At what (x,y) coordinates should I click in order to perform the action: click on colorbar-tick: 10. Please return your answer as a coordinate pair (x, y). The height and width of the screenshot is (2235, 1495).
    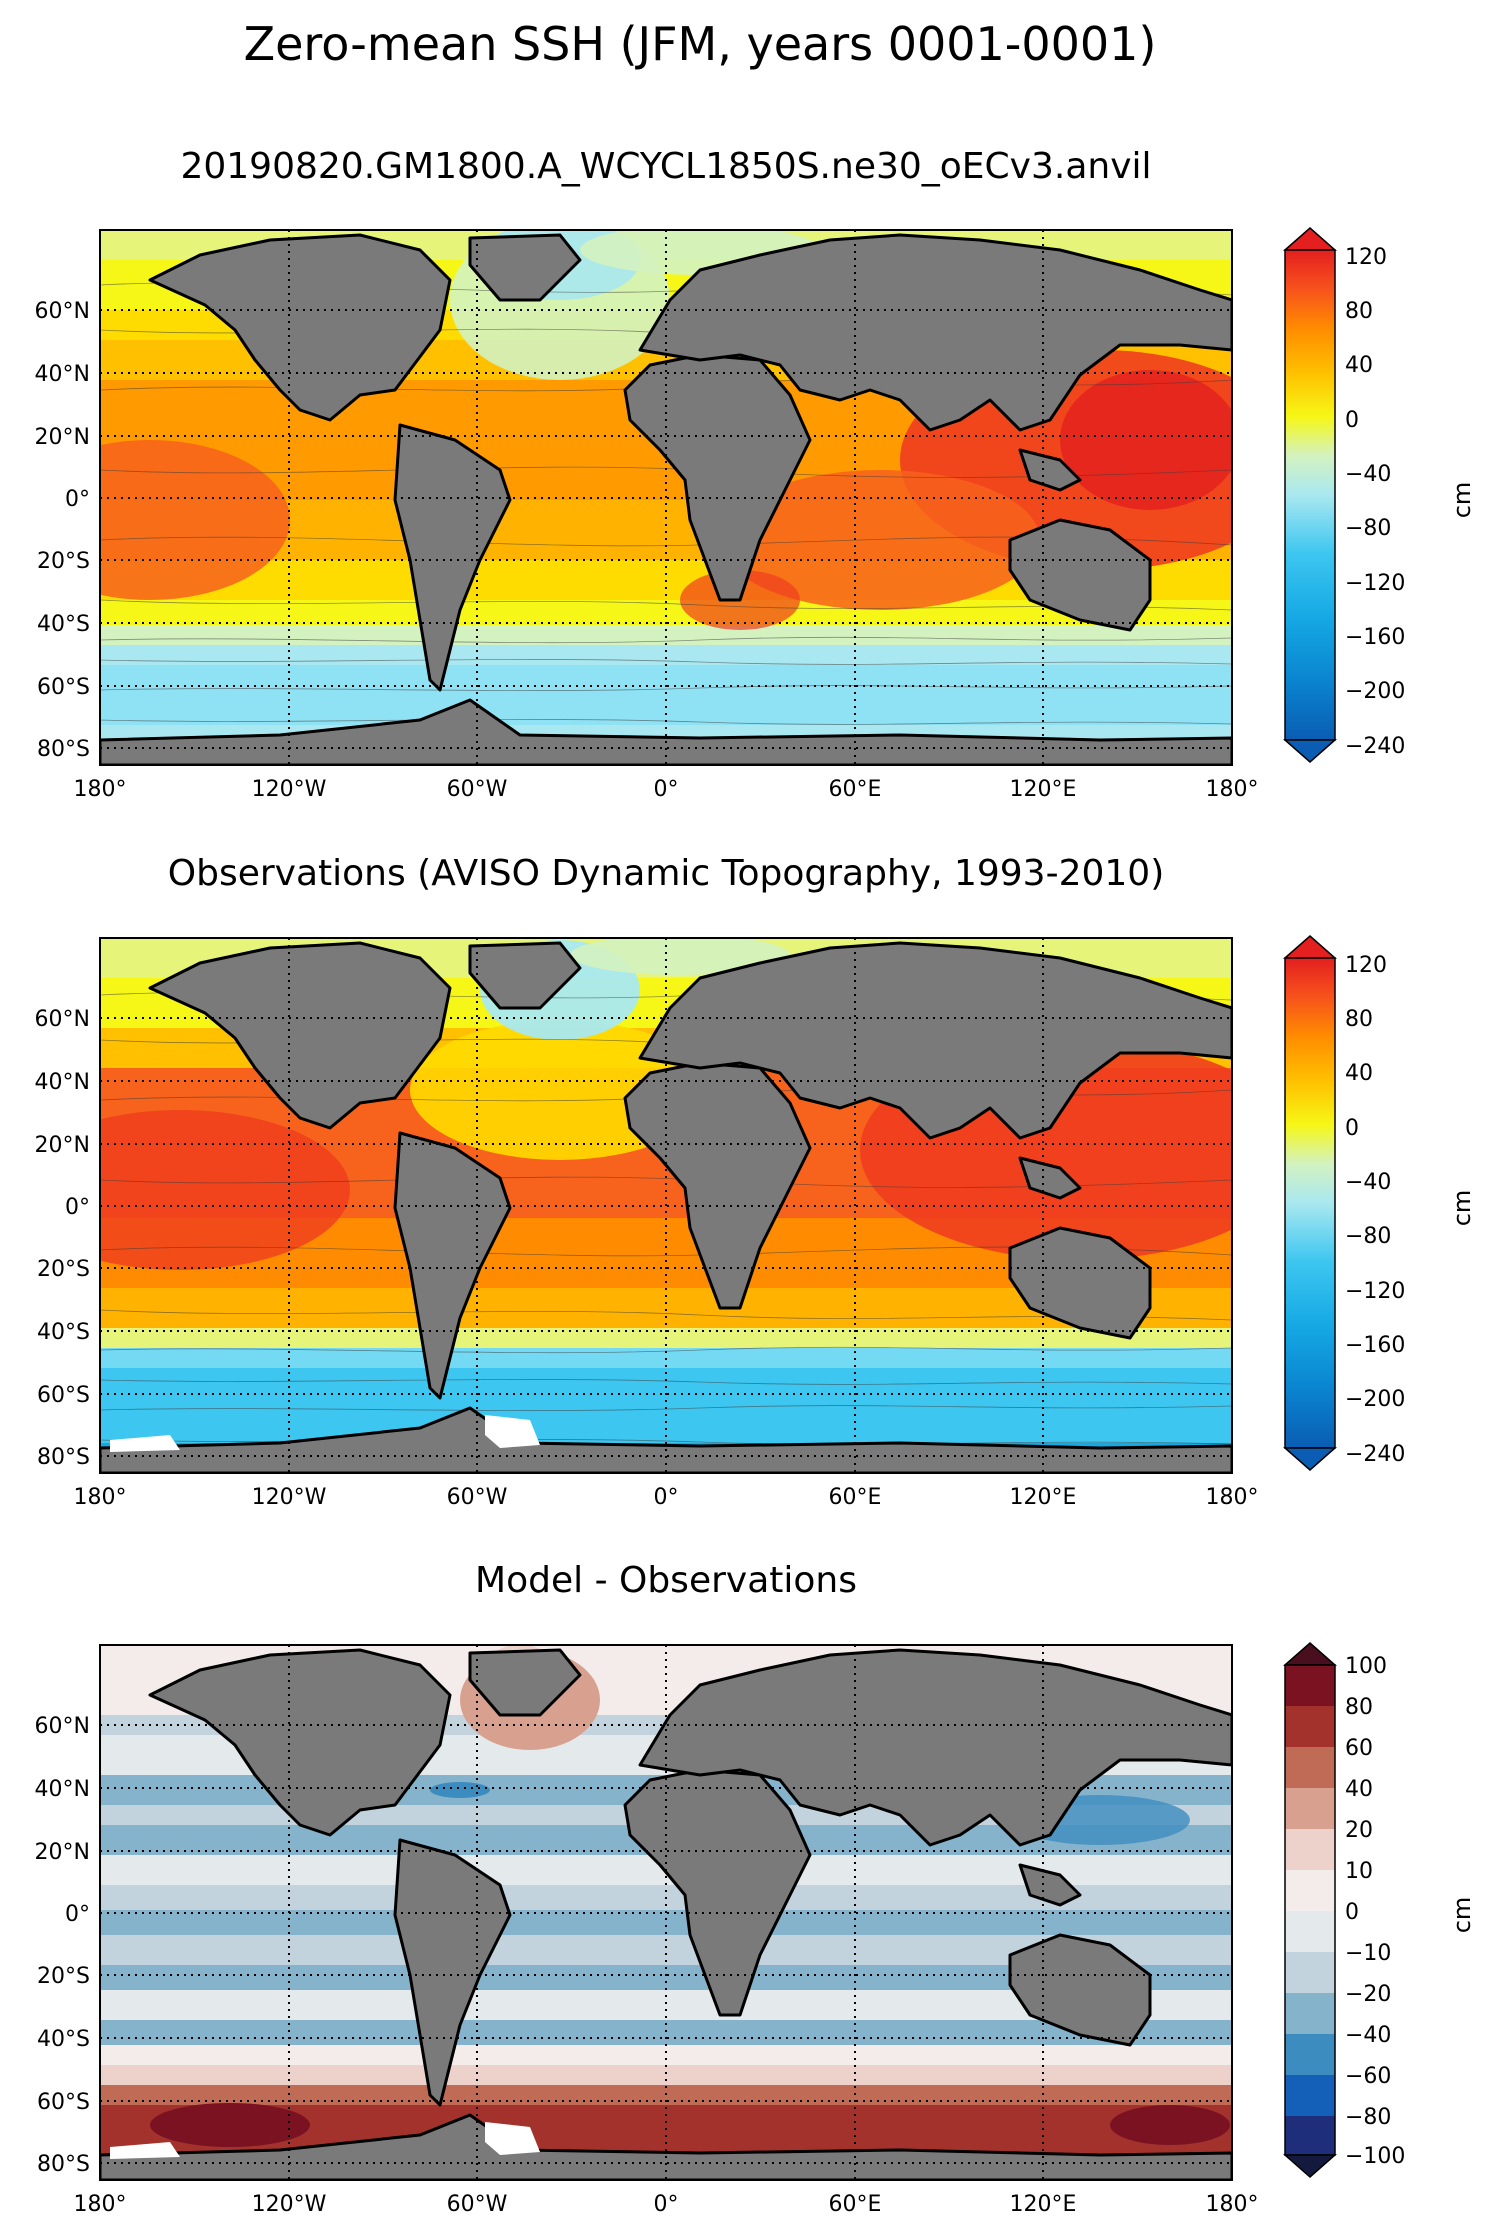
    Looking at the image, I should click on (1359, 1871).